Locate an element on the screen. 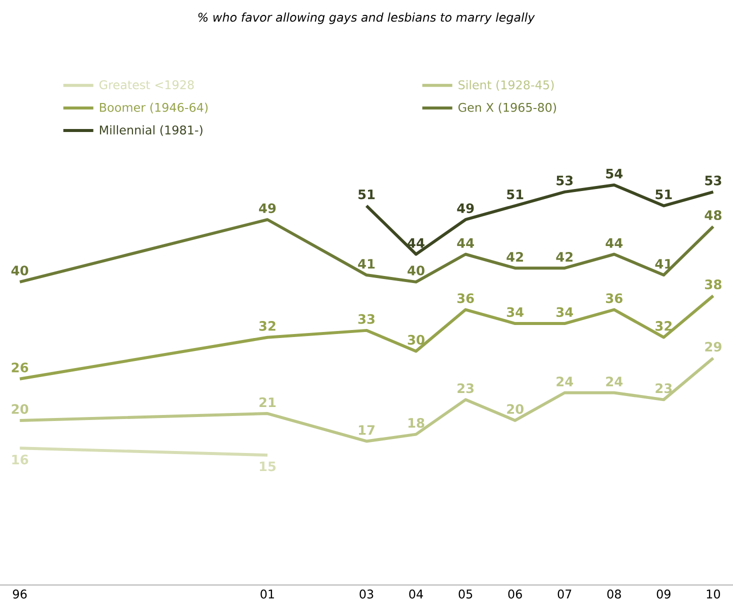 This screenshot has height=607, width=733. legend-label: Greatest <1928 is located at coordinates (146, 85).